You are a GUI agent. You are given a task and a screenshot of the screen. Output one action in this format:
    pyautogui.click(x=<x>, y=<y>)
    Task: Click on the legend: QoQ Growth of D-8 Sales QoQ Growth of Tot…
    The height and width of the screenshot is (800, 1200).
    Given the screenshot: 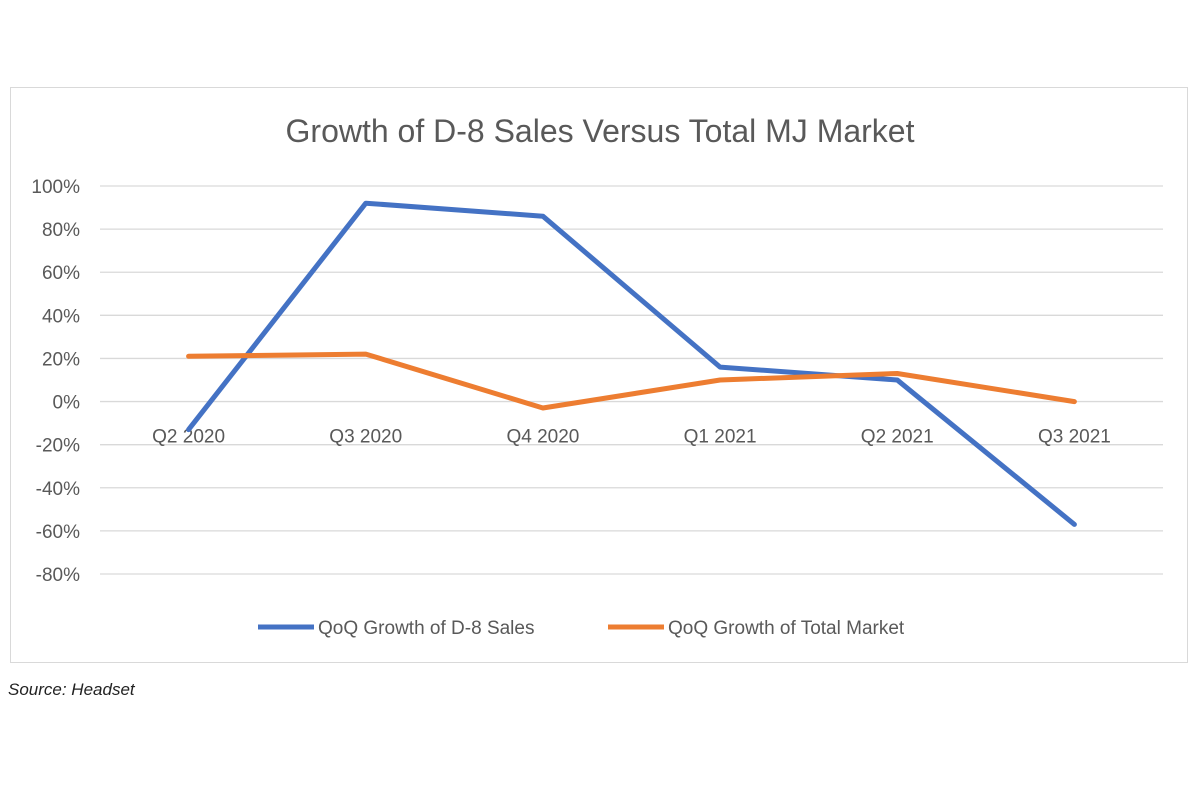 What is the action you would take?
    pyautogui.click(x=581, y=628)
    